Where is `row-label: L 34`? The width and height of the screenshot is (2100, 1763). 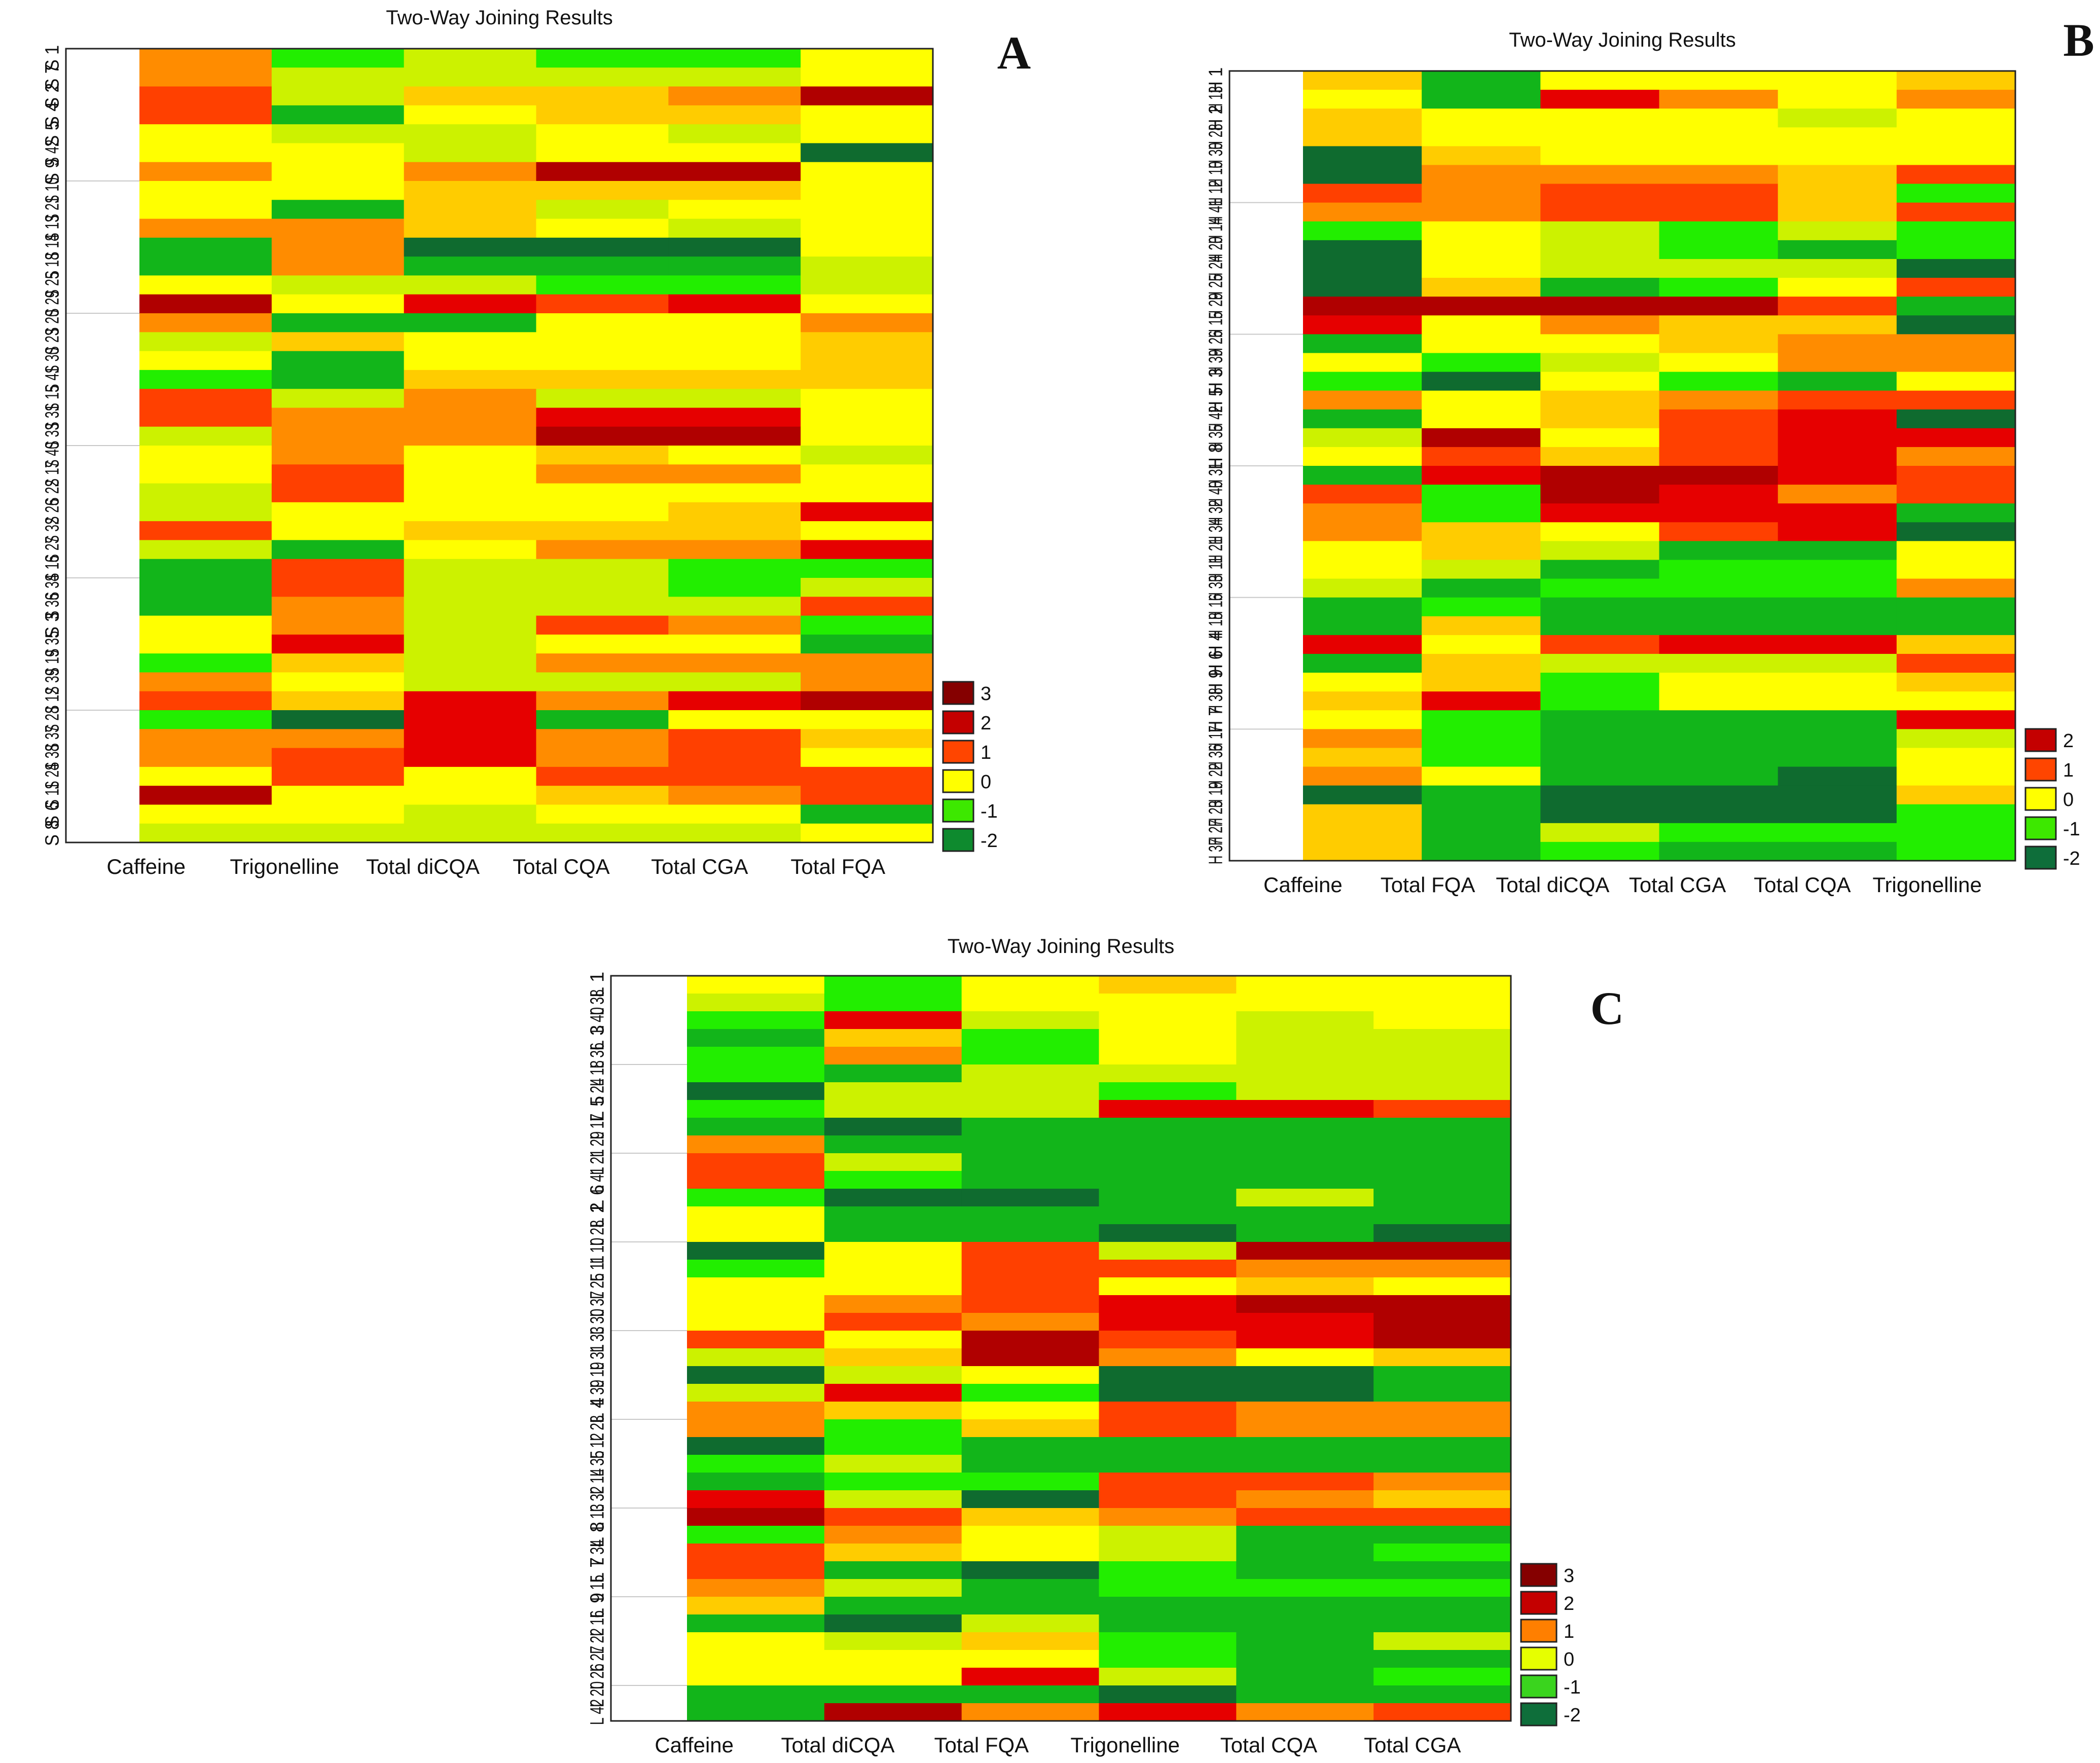
row-label: L 34 is located at coordinates (598, 1552).